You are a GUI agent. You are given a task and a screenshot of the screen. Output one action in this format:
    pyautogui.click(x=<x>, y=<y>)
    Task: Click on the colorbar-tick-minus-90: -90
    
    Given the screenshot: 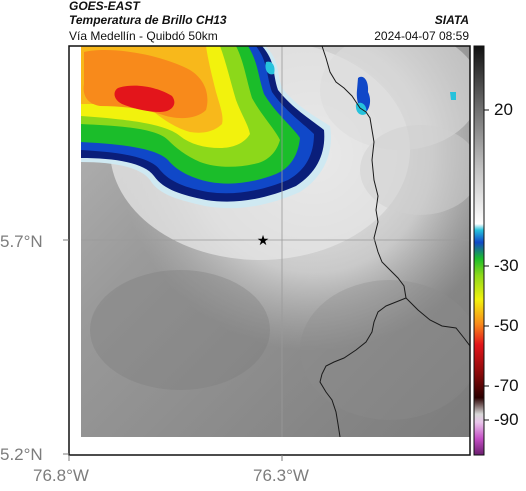 What is the action you would take?
    pyautogui.click(x=506, y=419)
    